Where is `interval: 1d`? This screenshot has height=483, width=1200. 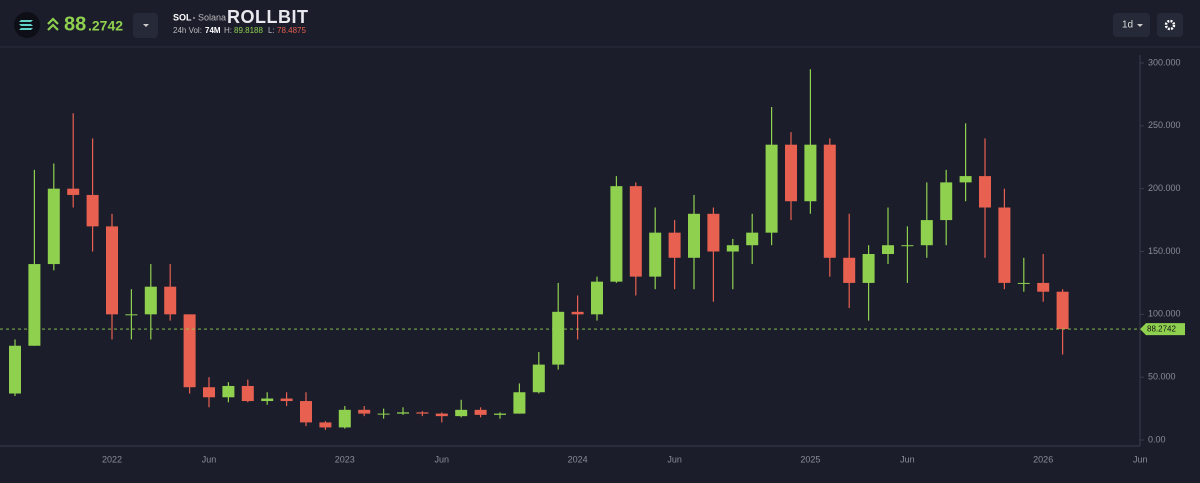
interval: 1d is located at coordinates (1127, 25).